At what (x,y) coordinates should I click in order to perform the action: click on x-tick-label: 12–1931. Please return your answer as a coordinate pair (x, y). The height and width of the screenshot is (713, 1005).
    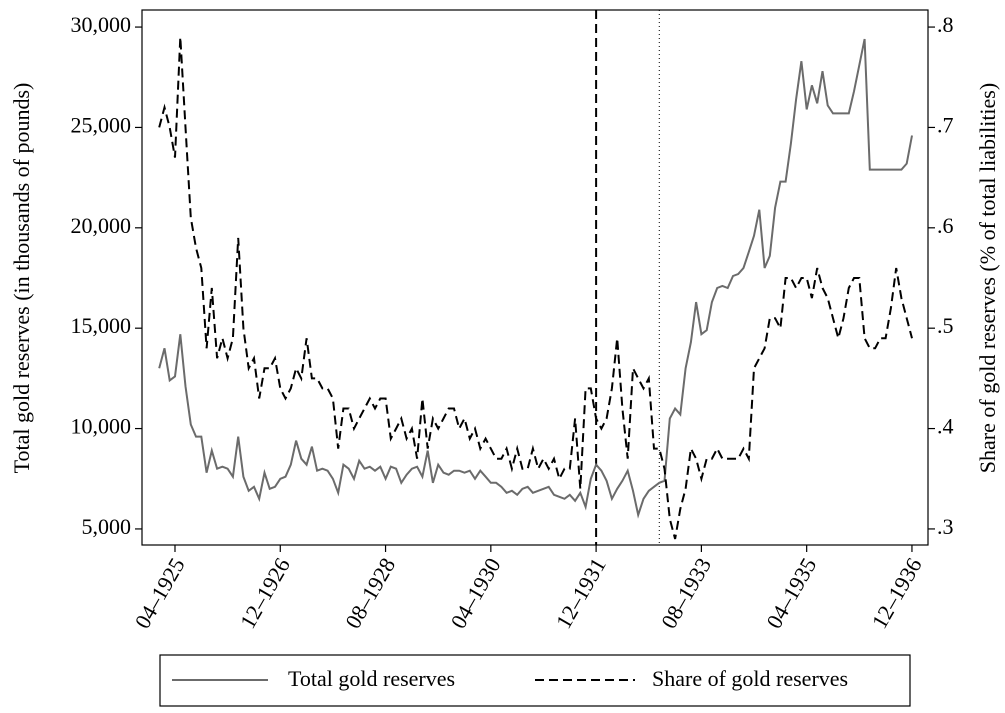
    Looking at the image, I should click on (581, 593).